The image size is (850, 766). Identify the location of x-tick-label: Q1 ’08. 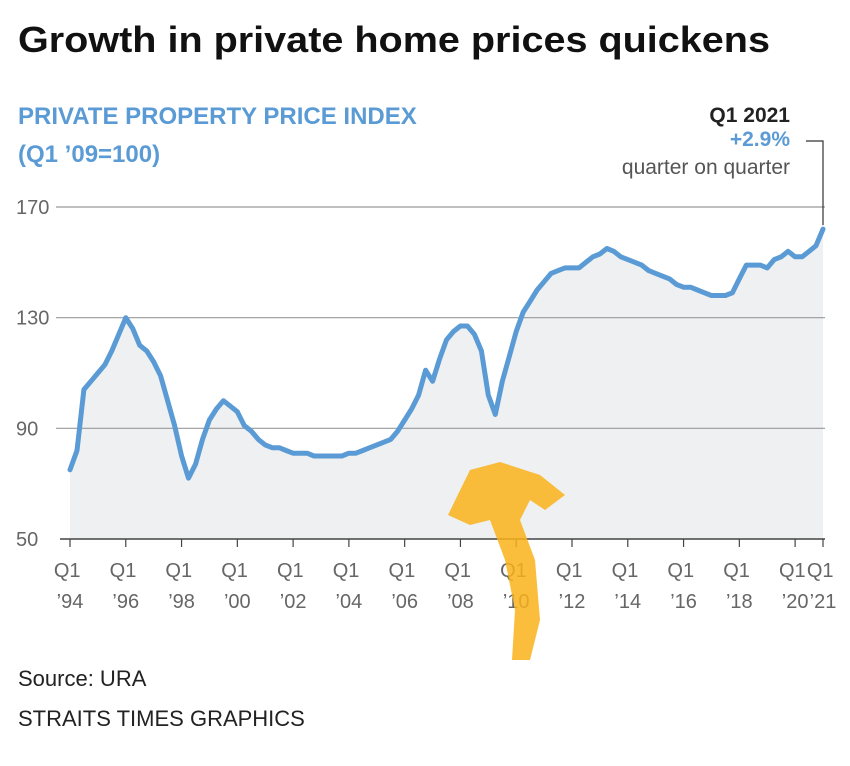
(460, 586).